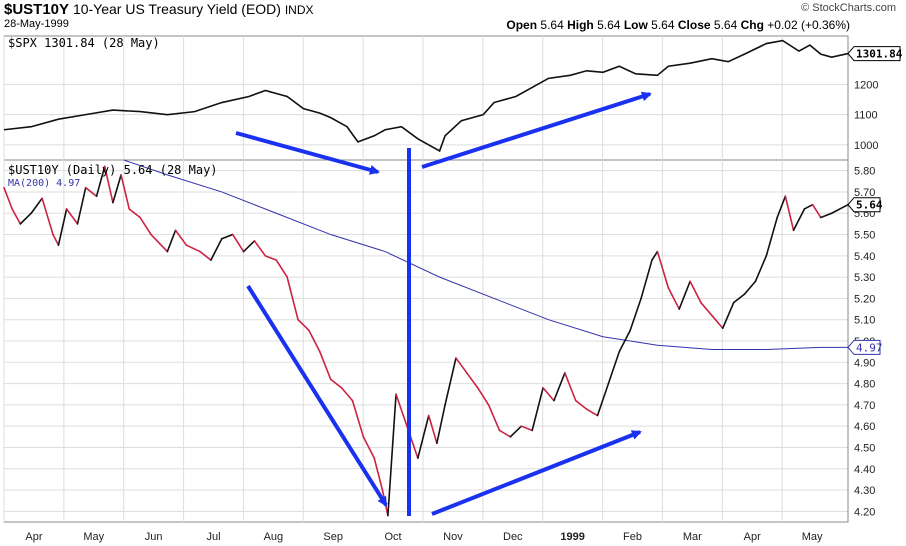 The height and width of the screenshot is (546, 906). Describe the element at coordinates (725, 25) in the screenshot. I see `close-value: 5.64` at that location.